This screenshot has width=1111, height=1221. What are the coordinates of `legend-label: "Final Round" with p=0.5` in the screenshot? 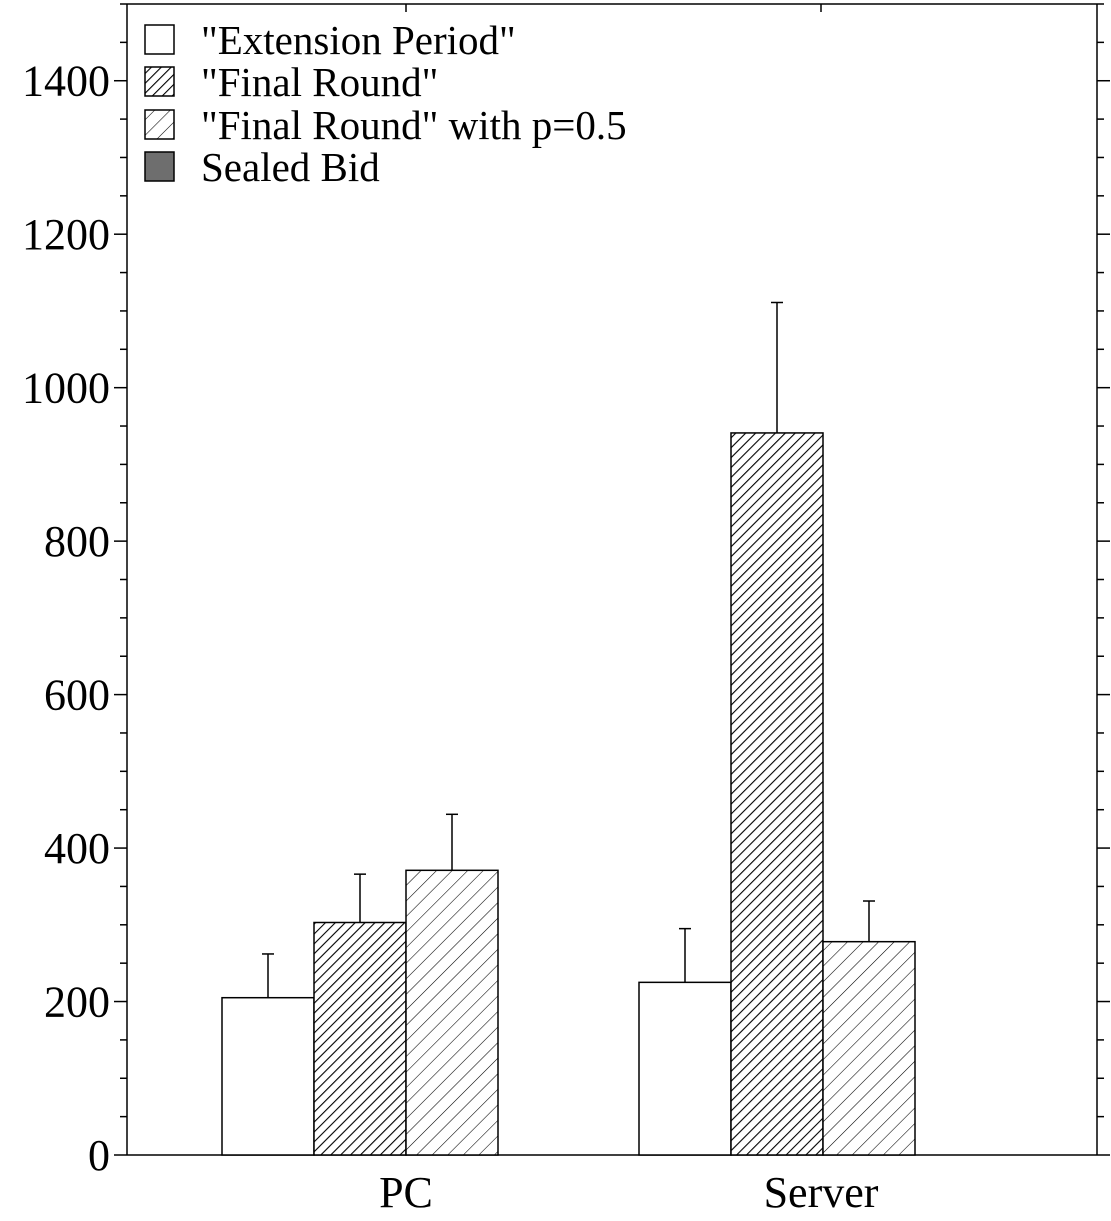 It's located at (414, 125).